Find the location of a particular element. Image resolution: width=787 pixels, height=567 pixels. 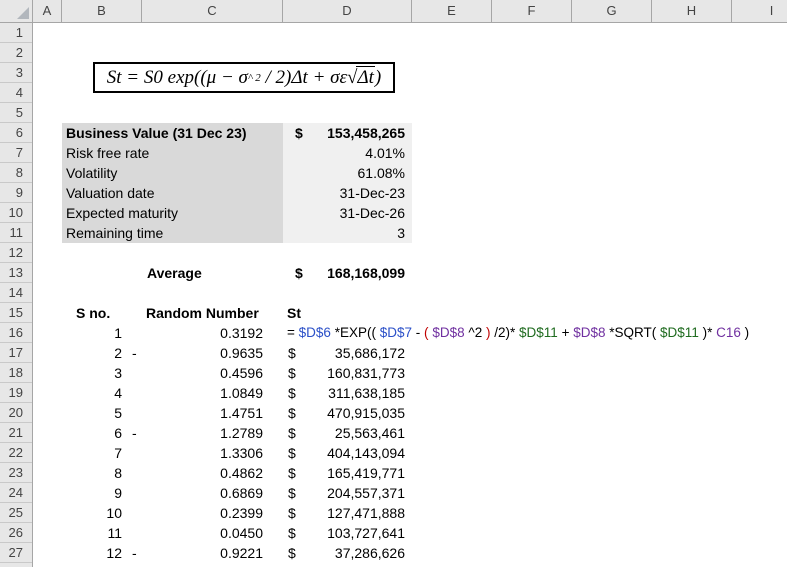

random-number-cell: 1.2789 is located at coordinates (241, 433).